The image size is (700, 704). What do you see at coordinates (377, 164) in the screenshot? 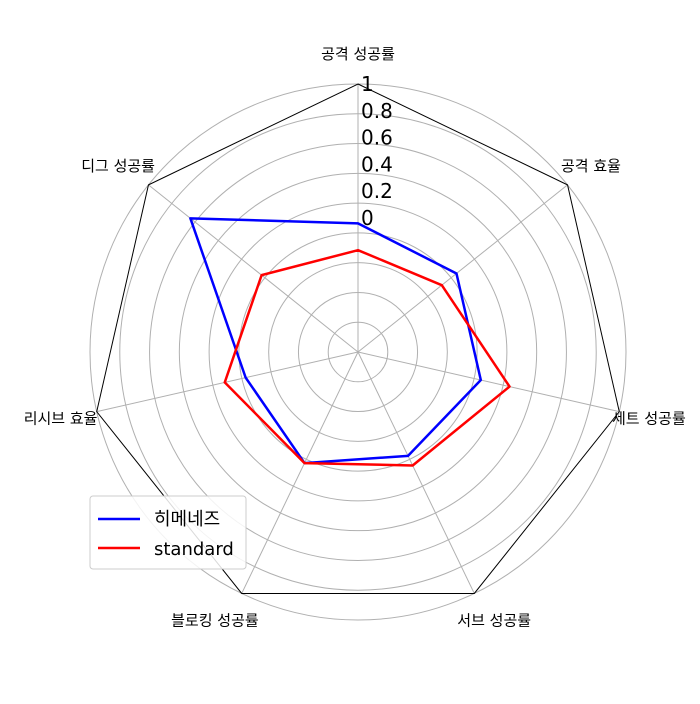
I see `radial-tick-label: 0.4` at bounding box center [377, 164].